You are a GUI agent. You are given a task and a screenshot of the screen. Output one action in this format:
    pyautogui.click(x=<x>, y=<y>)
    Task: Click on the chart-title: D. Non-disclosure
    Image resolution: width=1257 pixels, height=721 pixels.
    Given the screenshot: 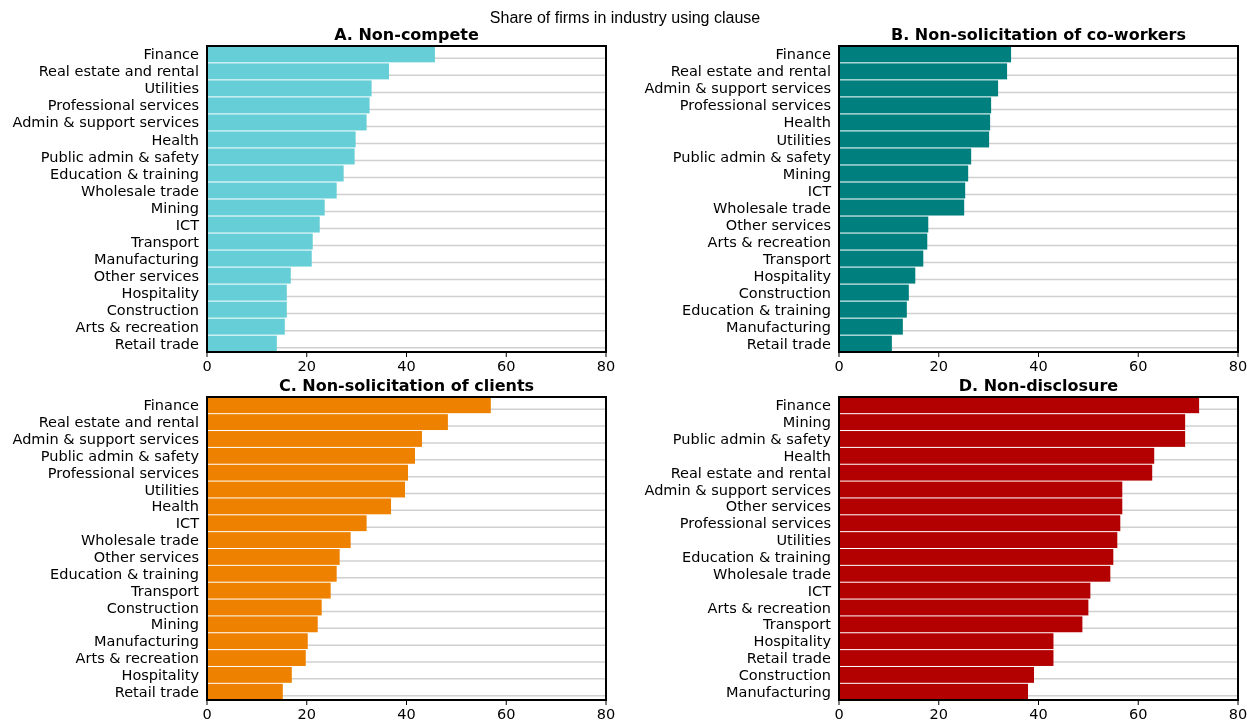 What is the action you would take?
    pyautogui.click(x=1038, y=385)
    